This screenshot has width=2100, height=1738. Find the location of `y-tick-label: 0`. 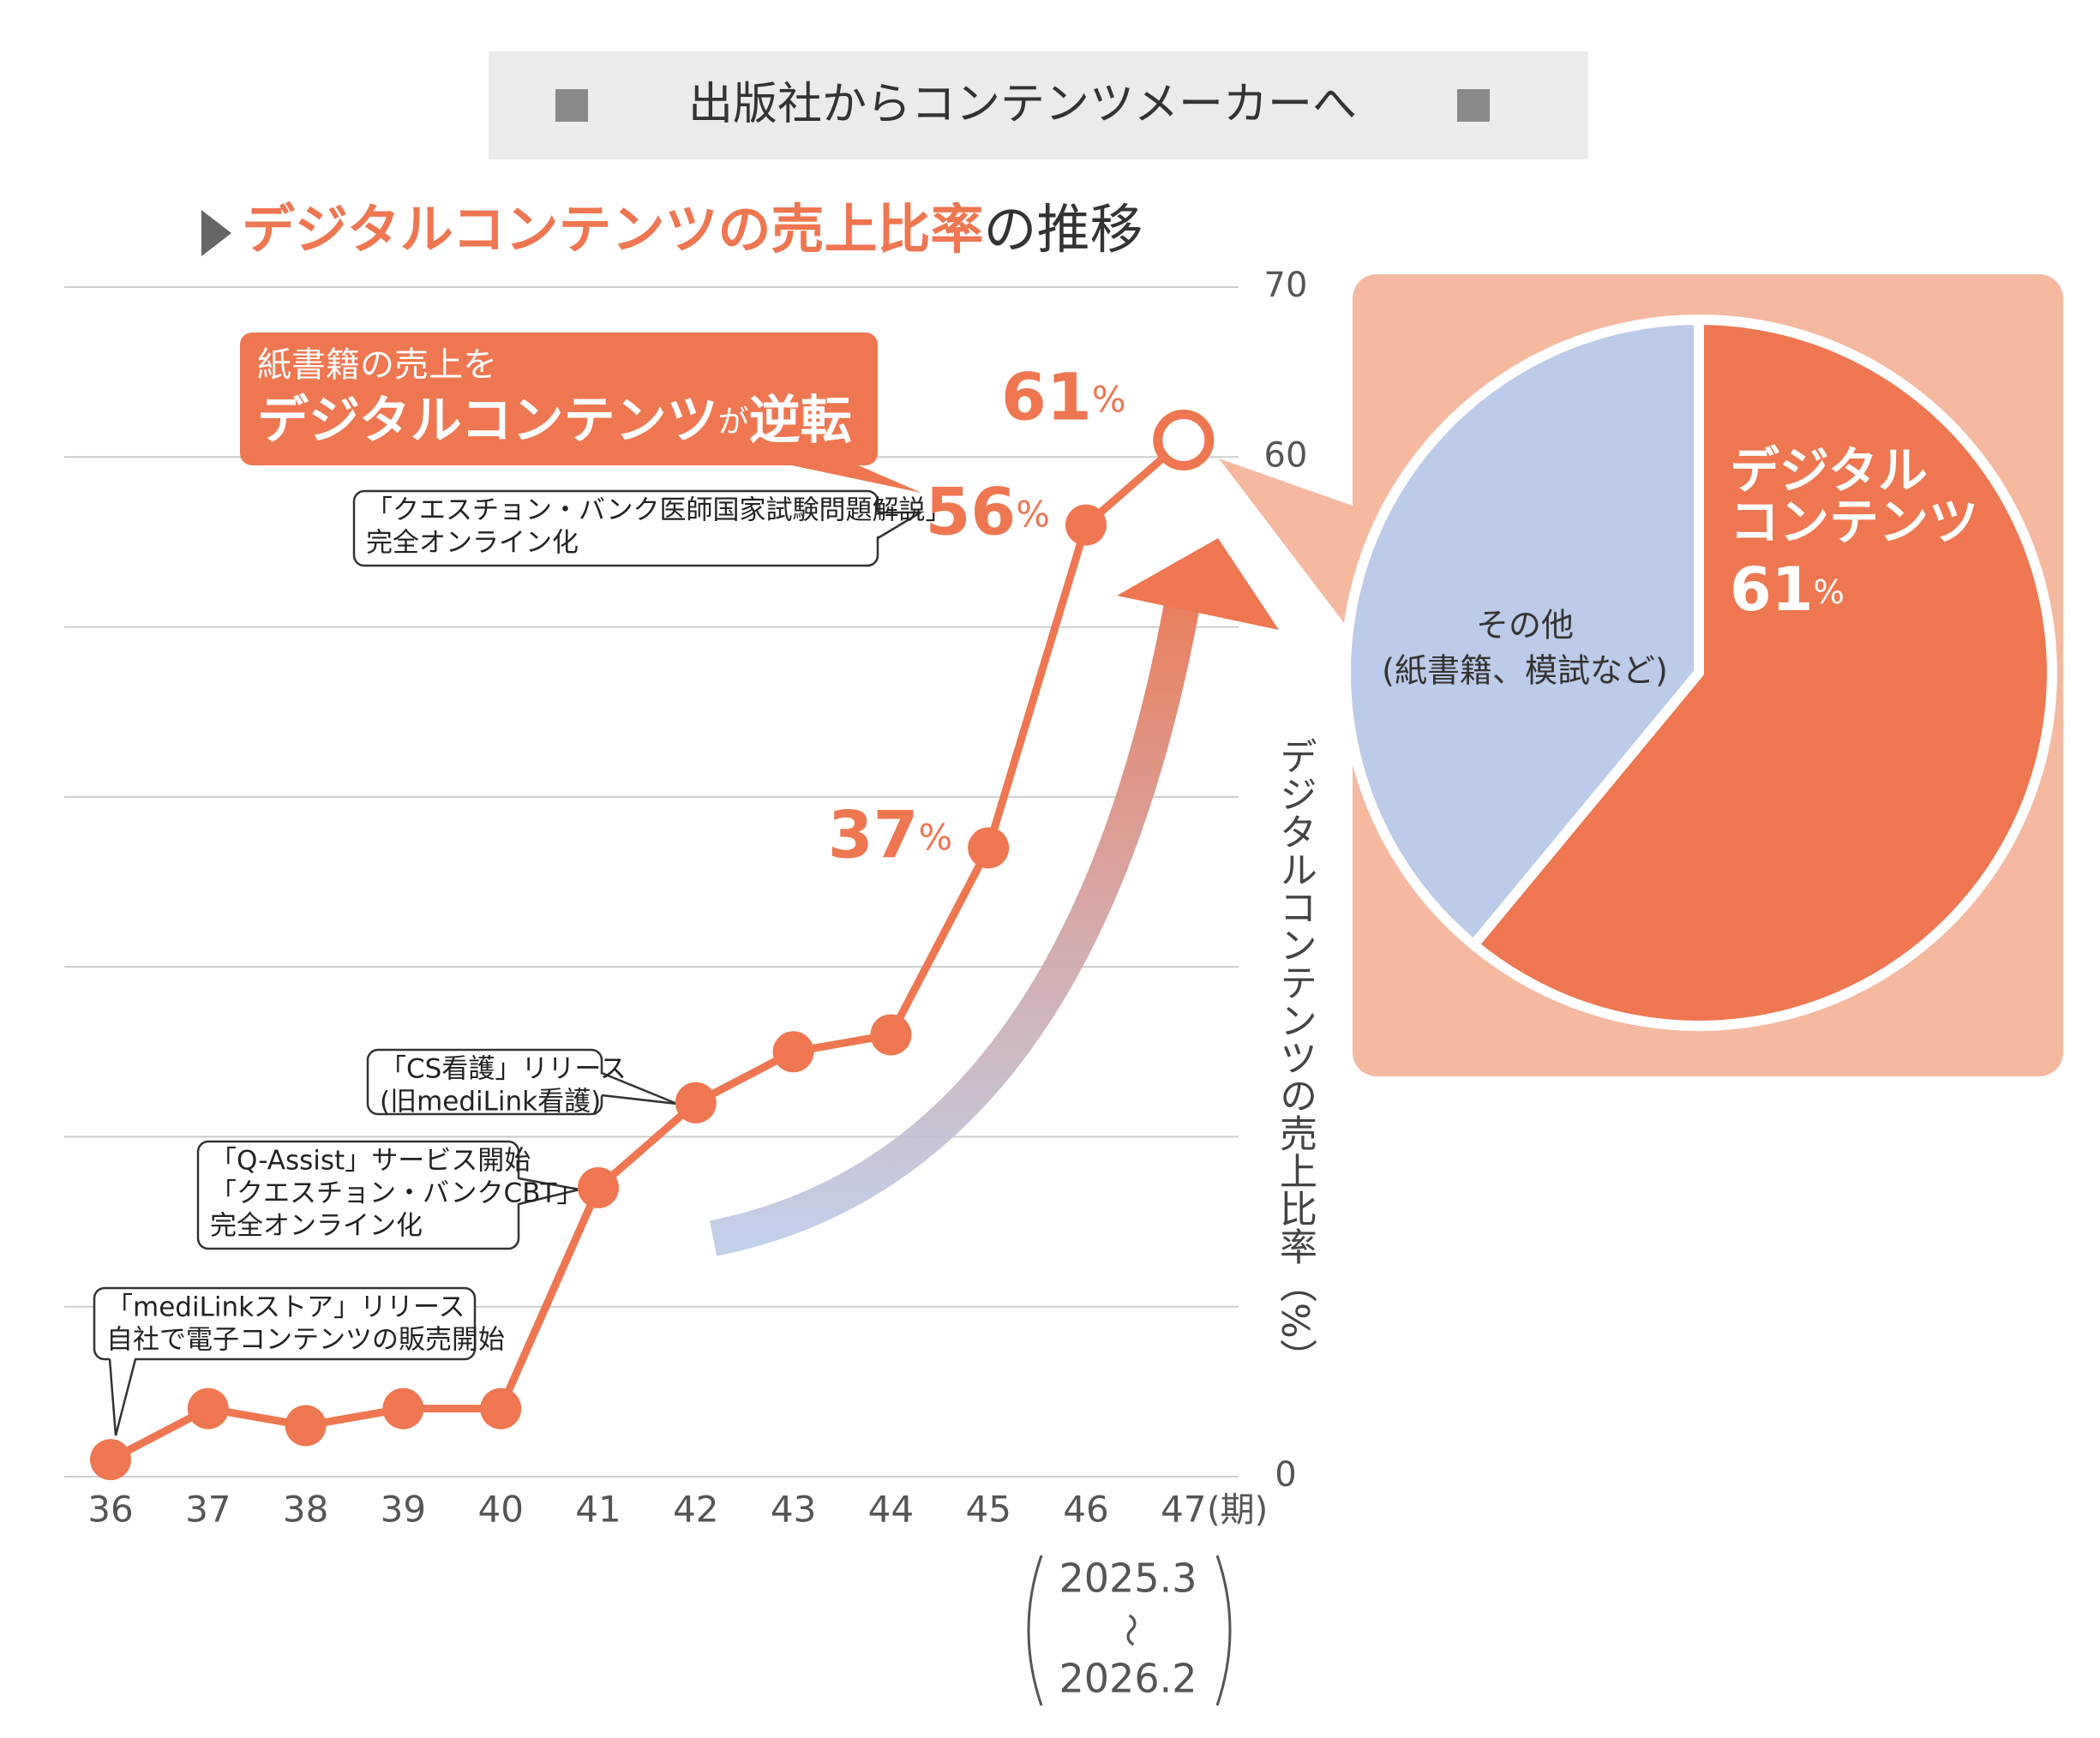

y-tick-label: 0 is located at coordinates (1285, 1475).